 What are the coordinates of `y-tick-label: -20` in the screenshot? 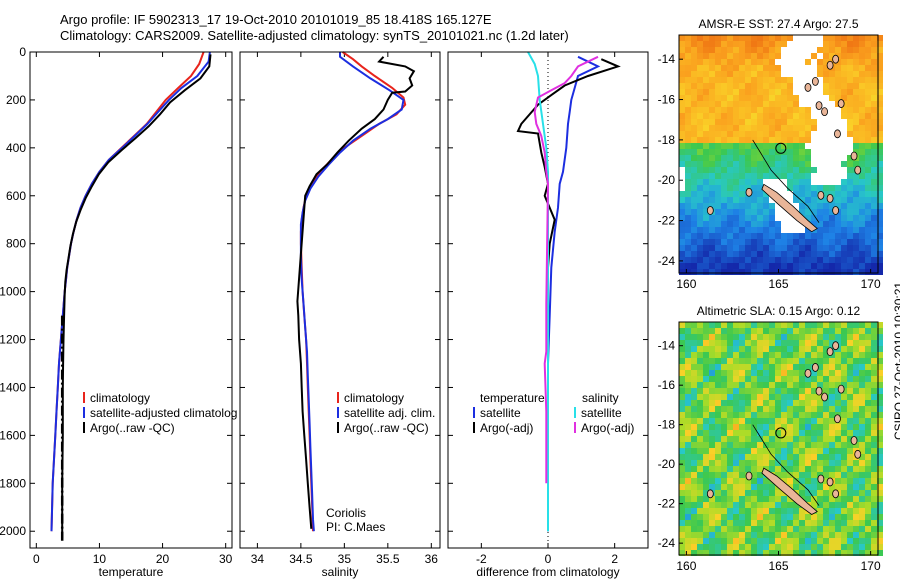 It's located at (667, 180).